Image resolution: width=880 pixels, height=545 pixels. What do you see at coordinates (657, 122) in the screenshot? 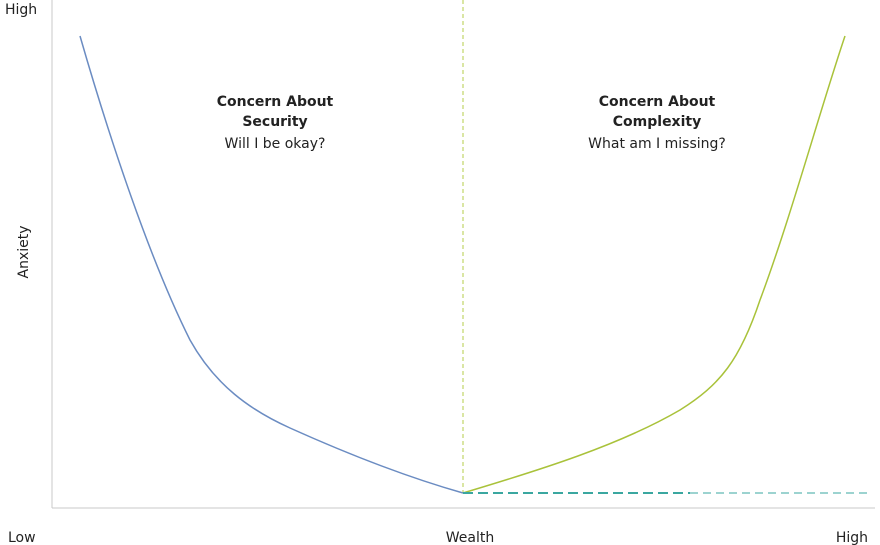
I see `annotation-heading: Complexity` at bounding box center [657, 122].